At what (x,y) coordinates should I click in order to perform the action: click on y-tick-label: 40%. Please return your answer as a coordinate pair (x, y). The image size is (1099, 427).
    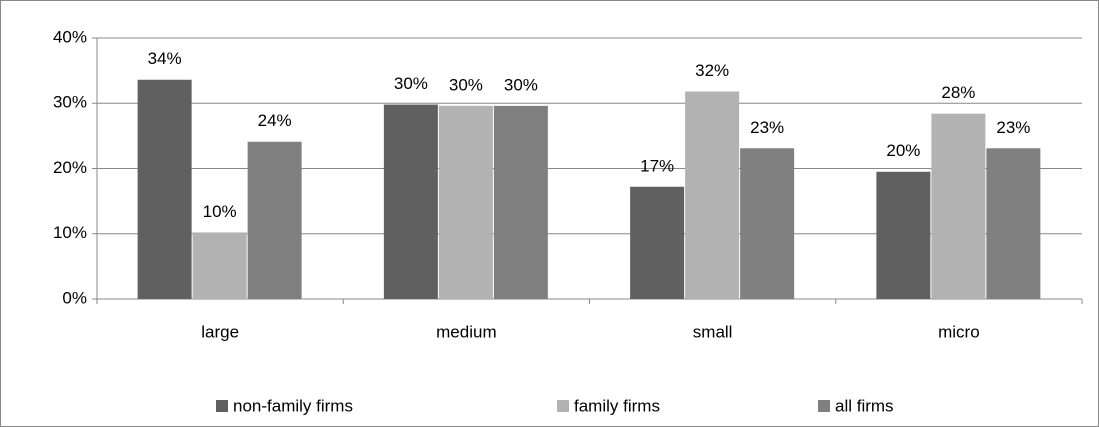
    Looking at the image, I should click on (70, 36).